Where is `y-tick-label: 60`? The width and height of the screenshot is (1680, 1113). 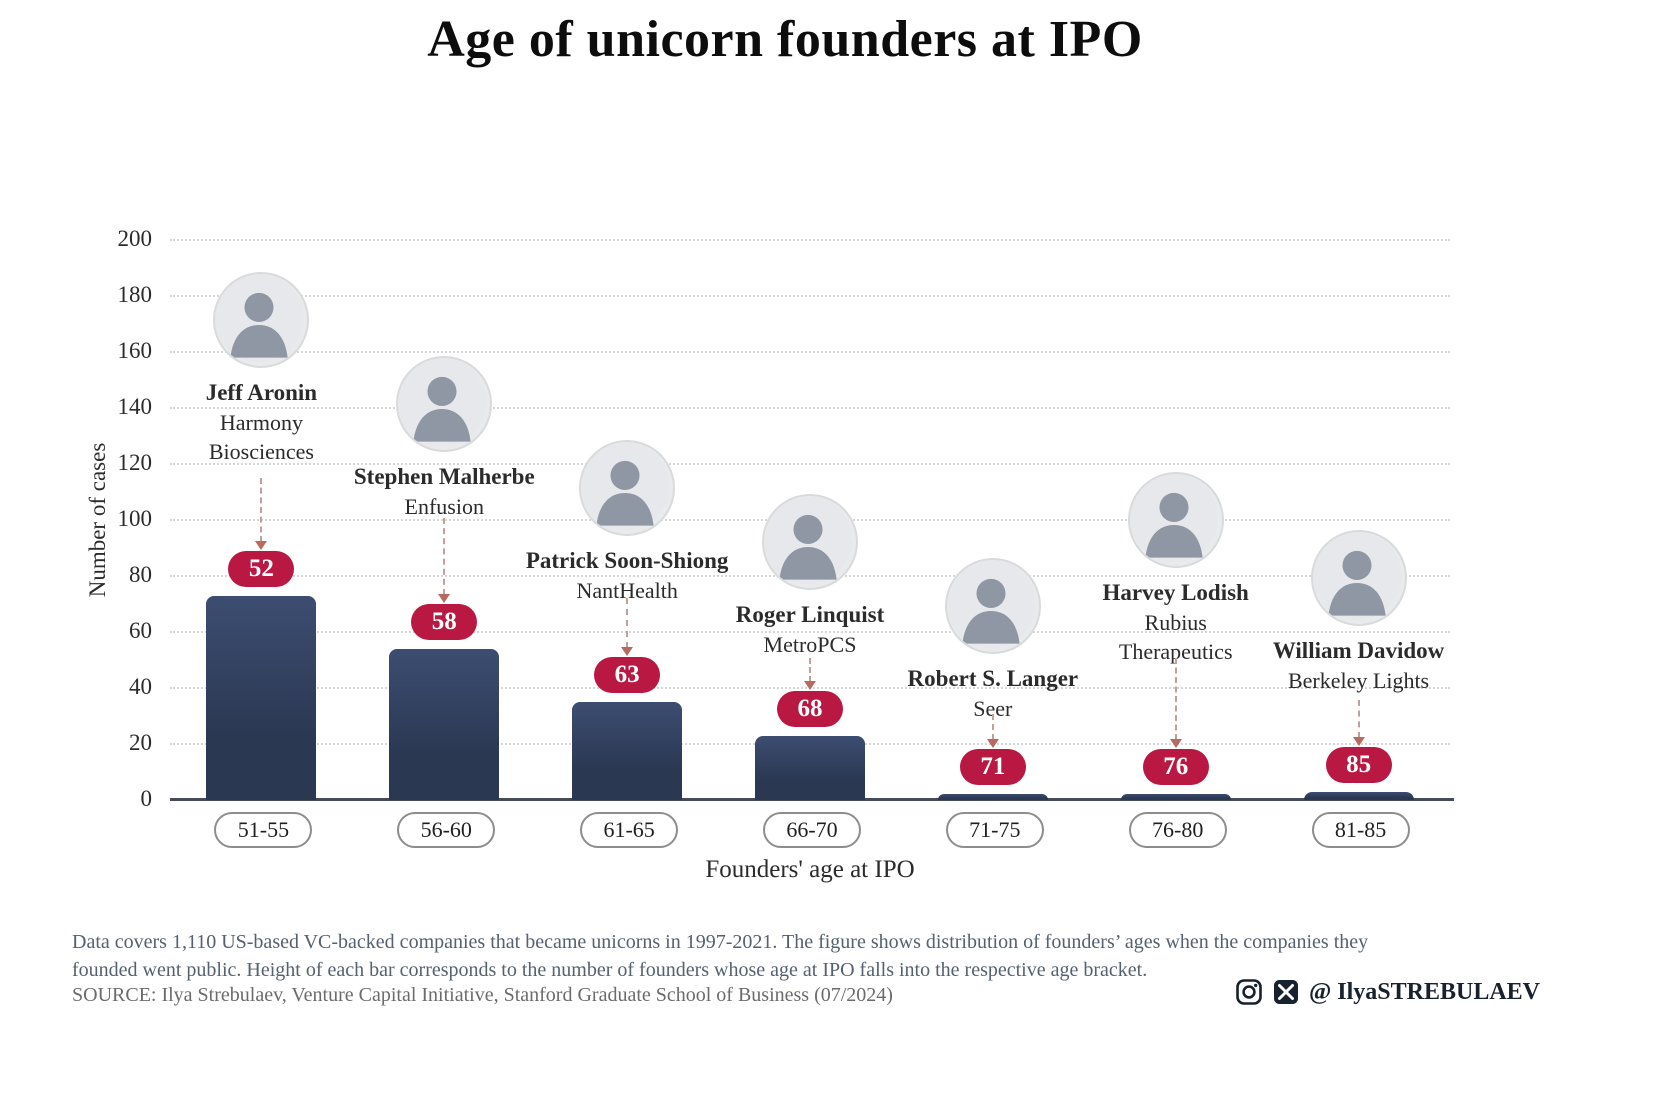
y-tick-label: 60 is located at coordinates (140, 630).